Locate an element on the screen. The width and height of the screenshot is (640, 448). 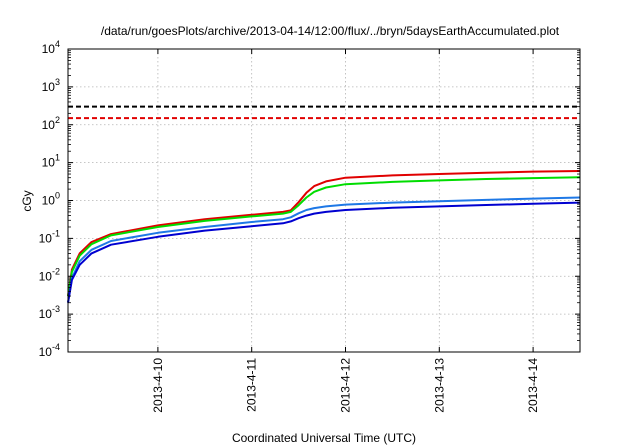
y-tick-label: 10⁻¹ is located at coordinates (49, 236).